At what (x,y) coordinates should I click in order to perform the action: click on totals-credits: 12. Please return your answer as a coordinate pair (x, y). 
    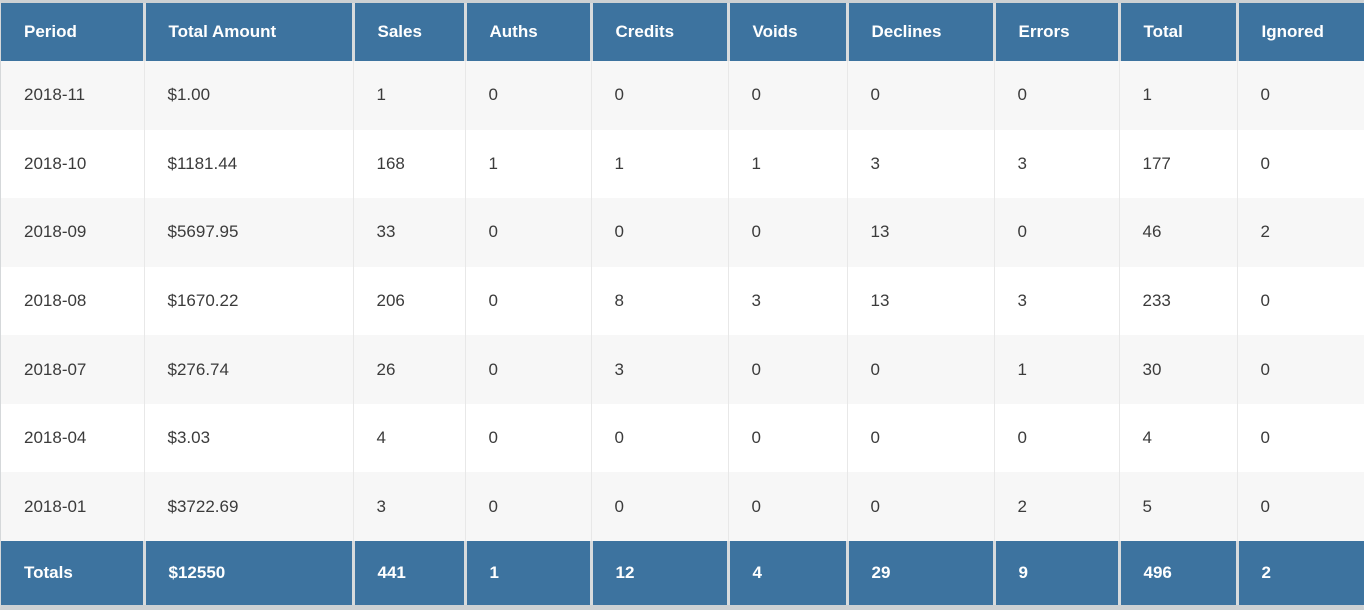
    Looking at the image, I should click on (658, 573).